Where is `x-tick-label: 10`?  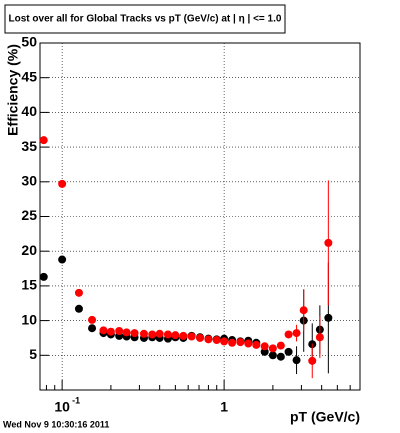 x-tick-label: 10 is located at coordinates (62, 407).